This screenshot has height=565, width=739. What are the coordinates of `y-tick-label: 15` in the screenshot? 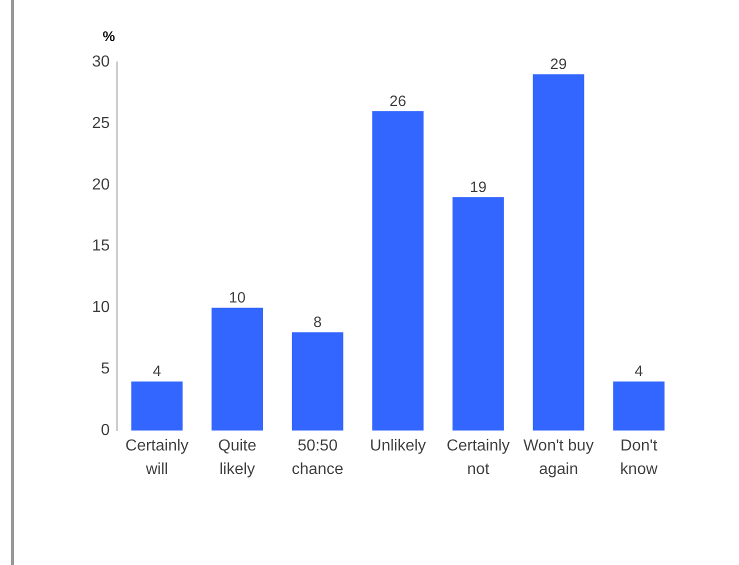 It's located at (101, 246).